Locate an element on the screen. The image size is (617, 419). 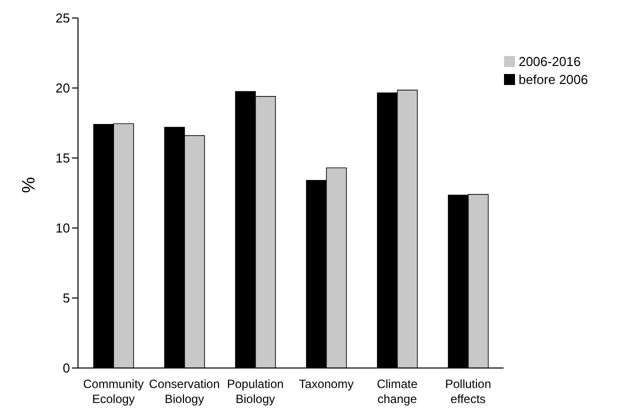
x-tick-label: Pollution effects is located at coordinates (468, 391).